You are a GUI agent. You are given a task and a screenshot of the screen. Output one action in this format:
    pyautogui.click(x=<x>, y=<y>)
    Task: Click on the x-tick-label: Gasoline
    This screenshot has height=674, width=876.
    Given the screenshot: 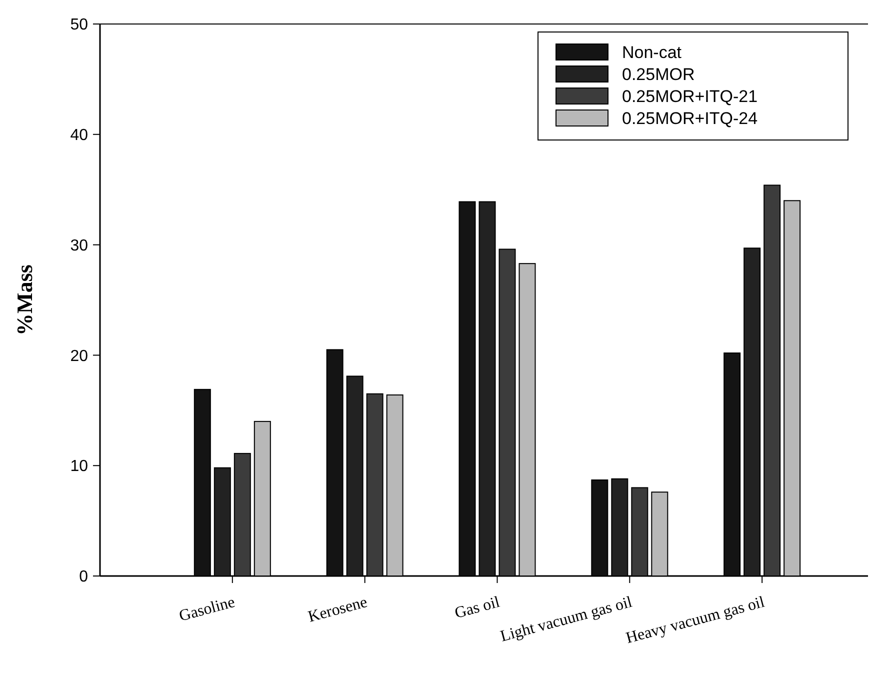 What is the action you would take?
    pyautogui.click(x=207, y=609)
    